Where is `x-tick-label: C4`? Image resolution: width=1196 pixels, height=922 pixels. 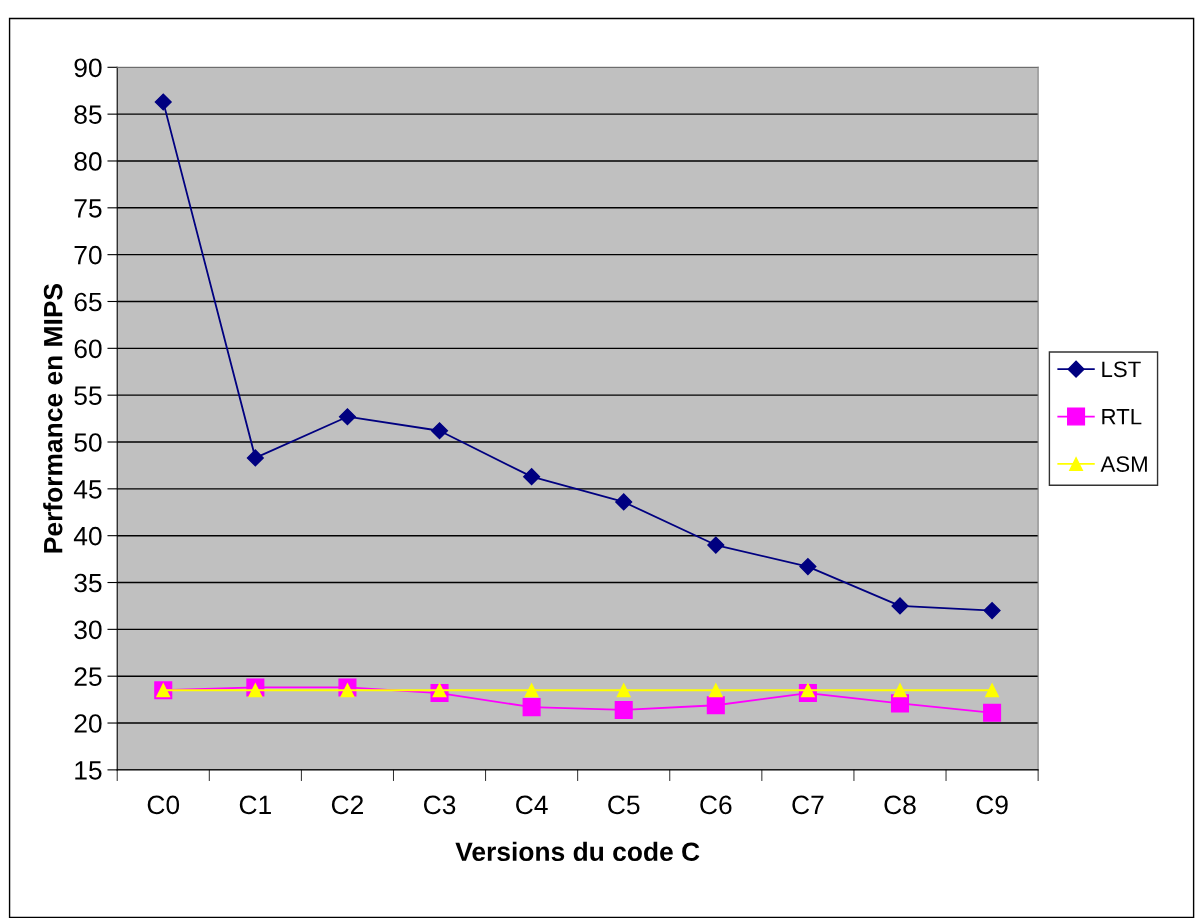
x-tick-label: C4 is located at coordinates (532, 805).